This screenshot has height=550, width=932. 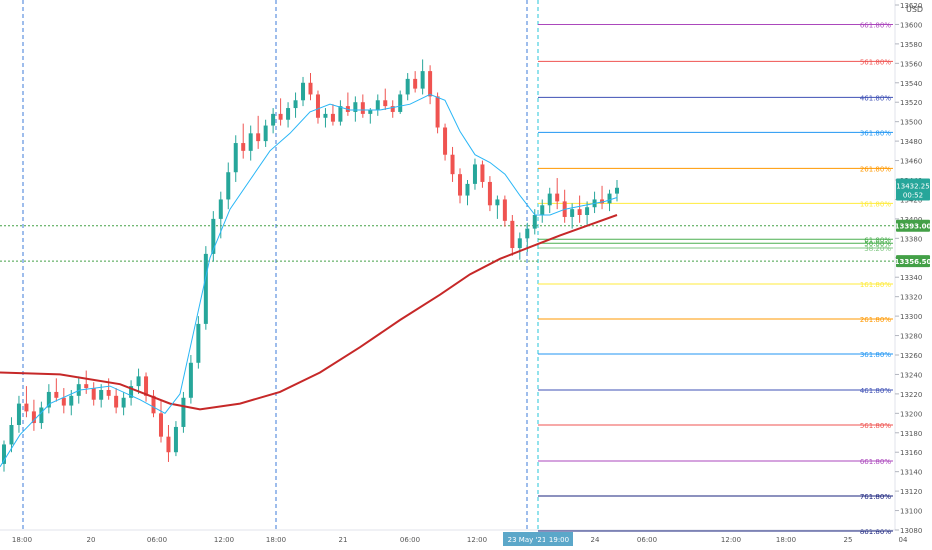 What do you see at coordinates (875, 355) in the screenshot?
I see `fib-label-11: 361.80%` at bounding box center [875, 355].